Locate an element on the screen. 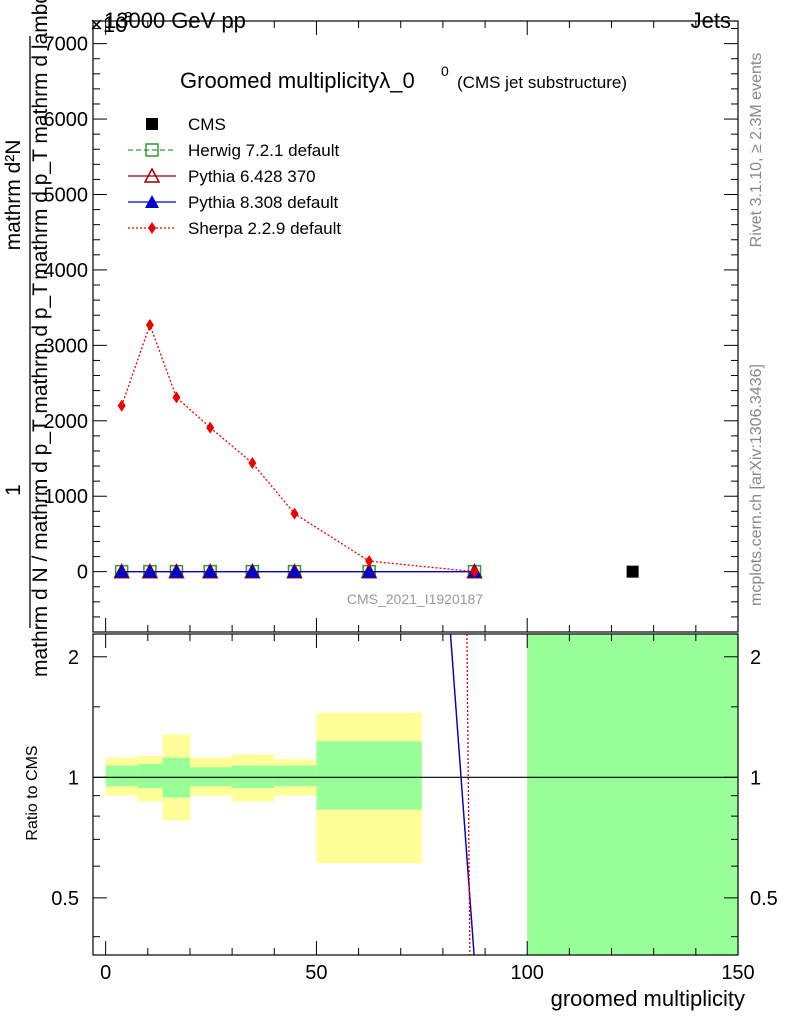 This screenshot has height=1024, width=786. legend-label-sherpa-2-2-9-default: Sherpa 2.2.9 default is located at coordinates (264, 228).